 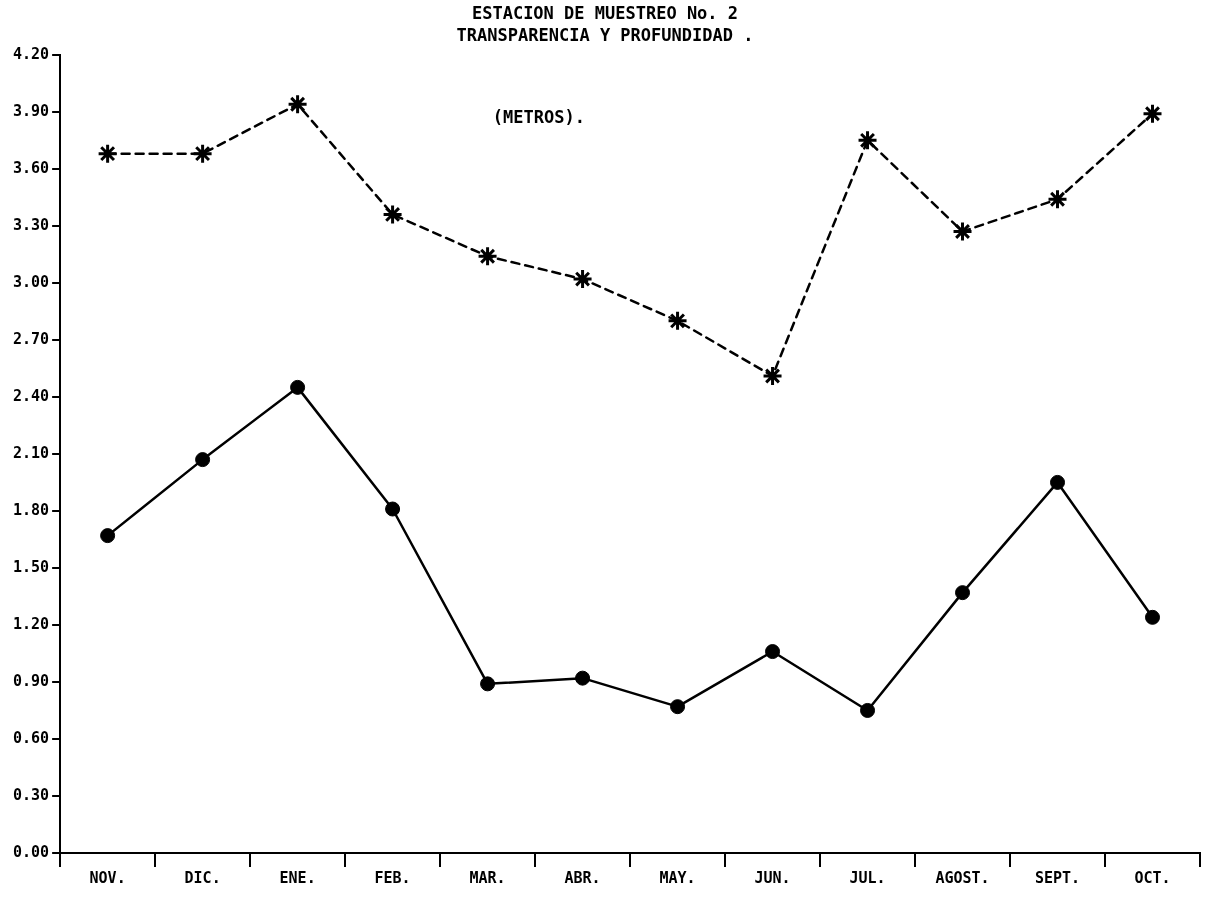 I want to click on chart-subtitle: TRANSPARENCIA Y PROFUNDIDAD ., so click(x=605, y=35).